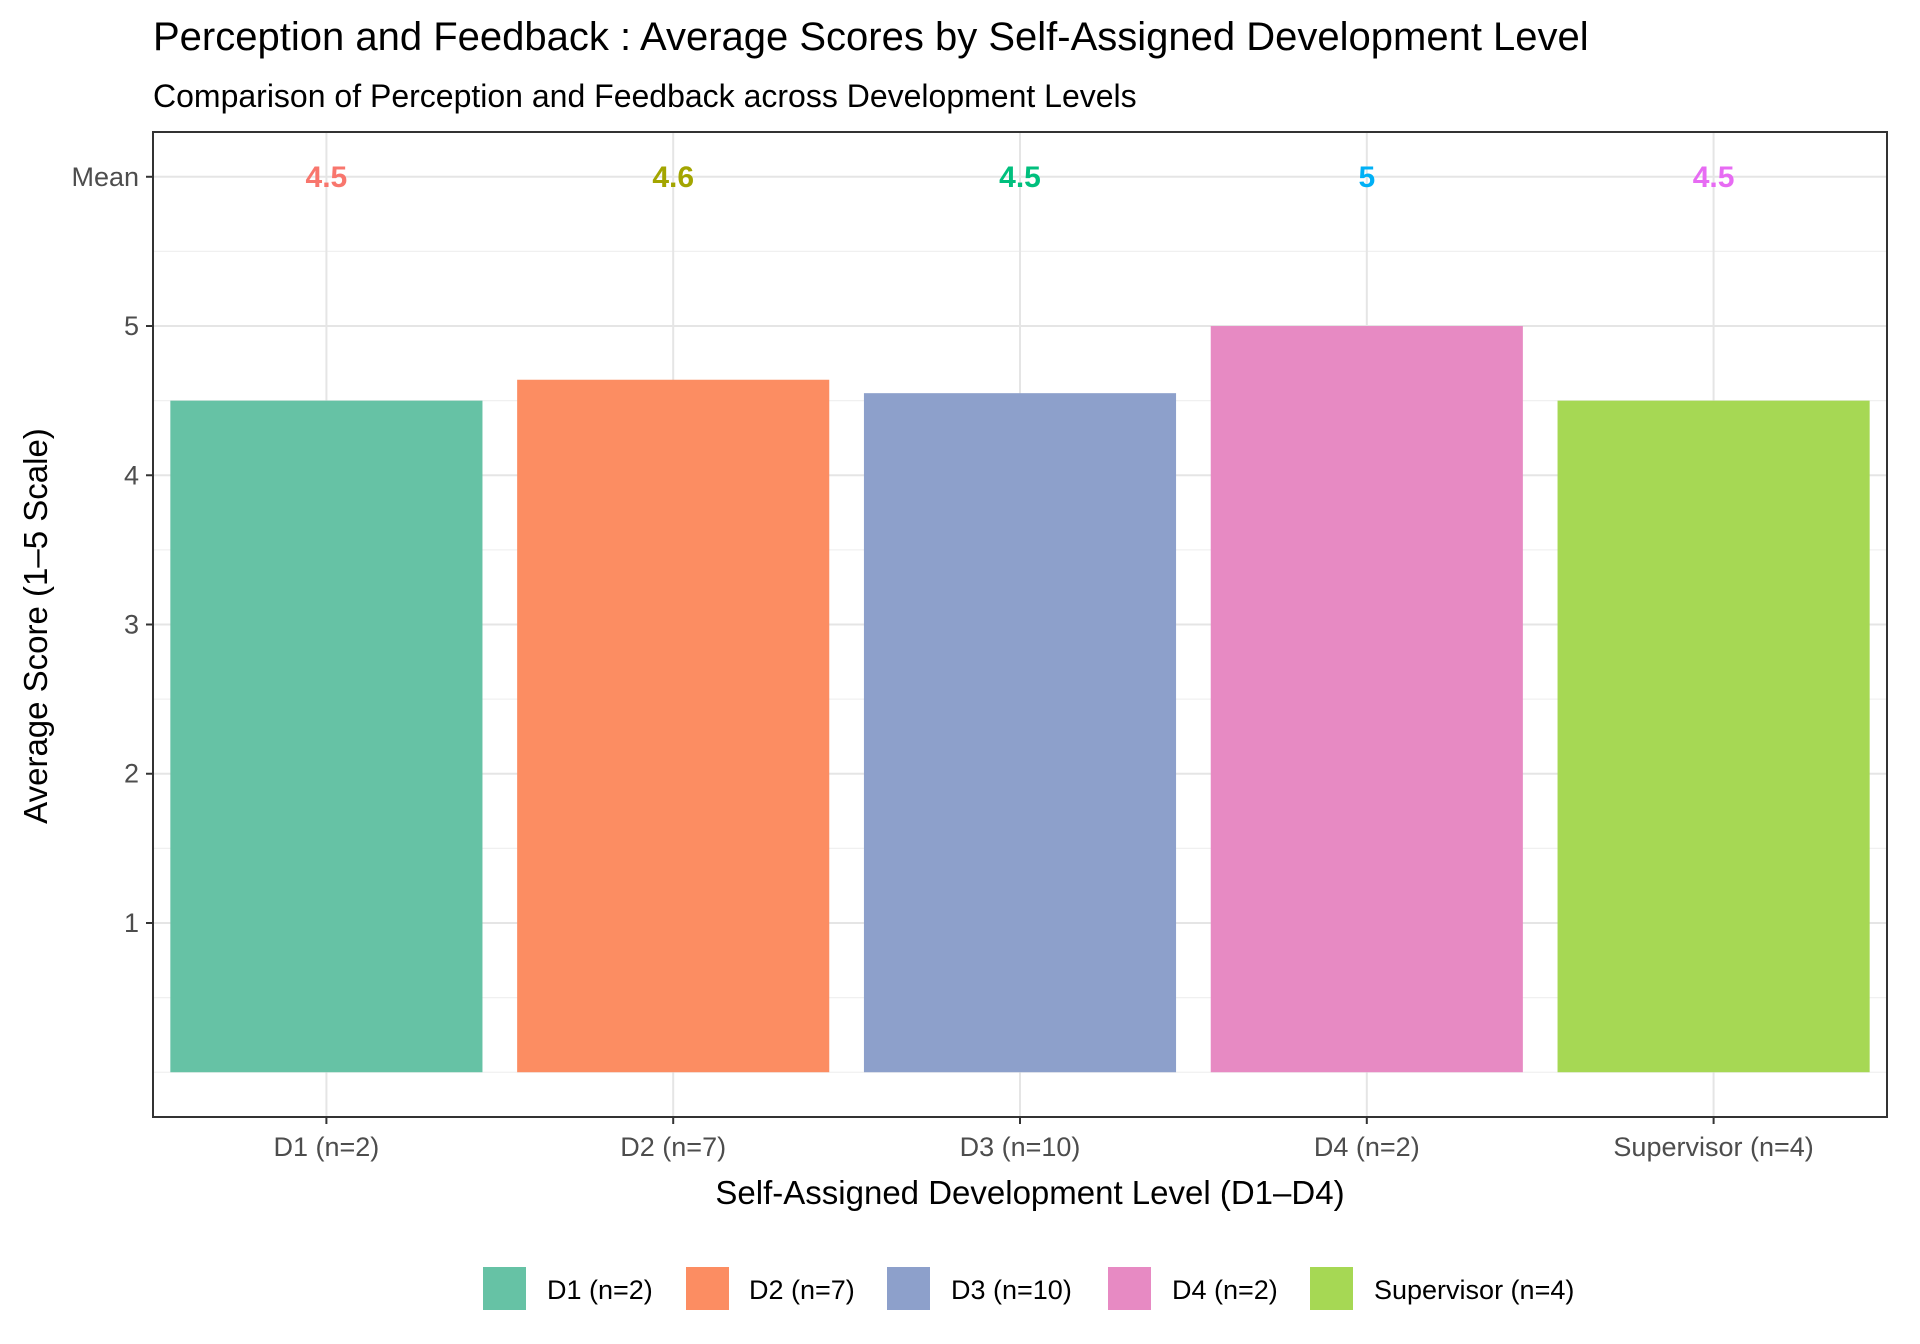 Image resolution: width=1920 pixels, height=1344 pixels. I want to click on x-tick-label: D1 (n=2), so click(326, 1147).